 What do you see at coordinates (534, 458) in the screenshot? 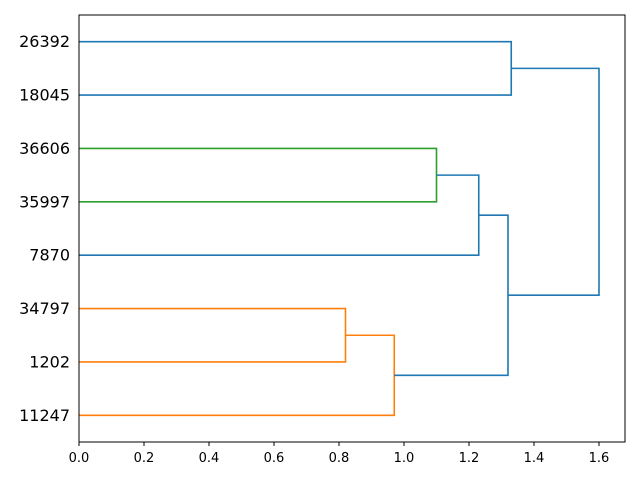
I see `x-tick-label: 1.4` at bounding box center [534, 458].